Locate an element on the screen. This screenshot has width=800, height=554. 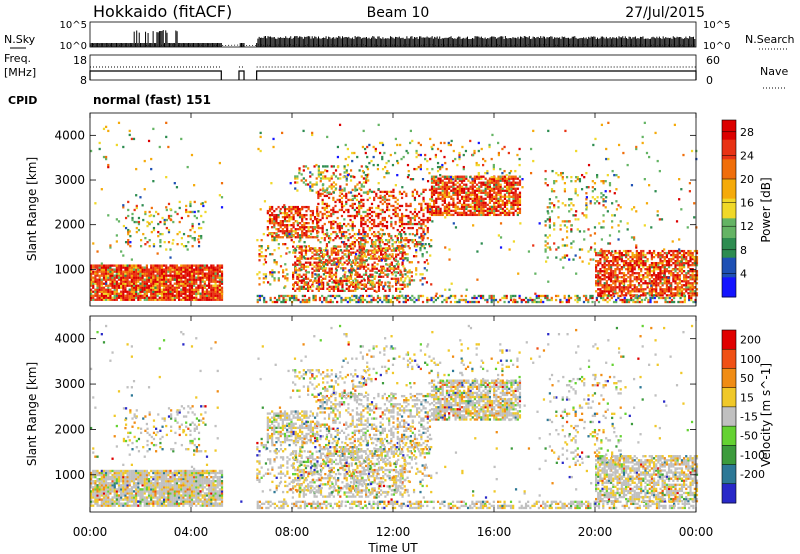
nsearch-trace is located at coordinates (392, 45).